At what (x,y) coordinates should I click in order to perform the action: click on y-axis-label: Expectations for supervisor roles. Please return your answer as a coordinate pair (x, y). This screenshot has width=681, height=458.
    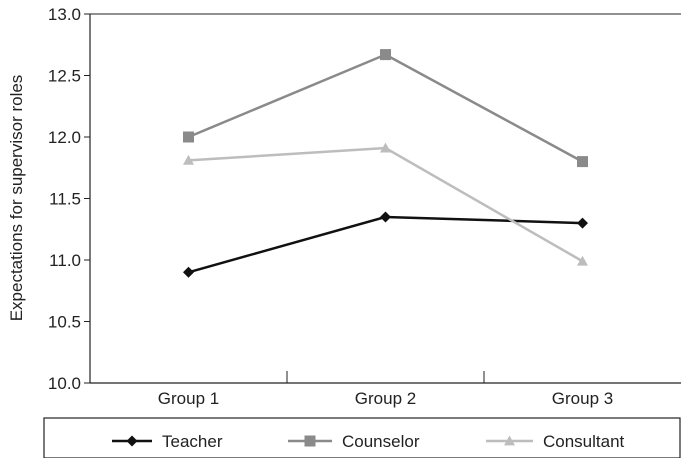
    Looking at the image, I should click on (16, 198).